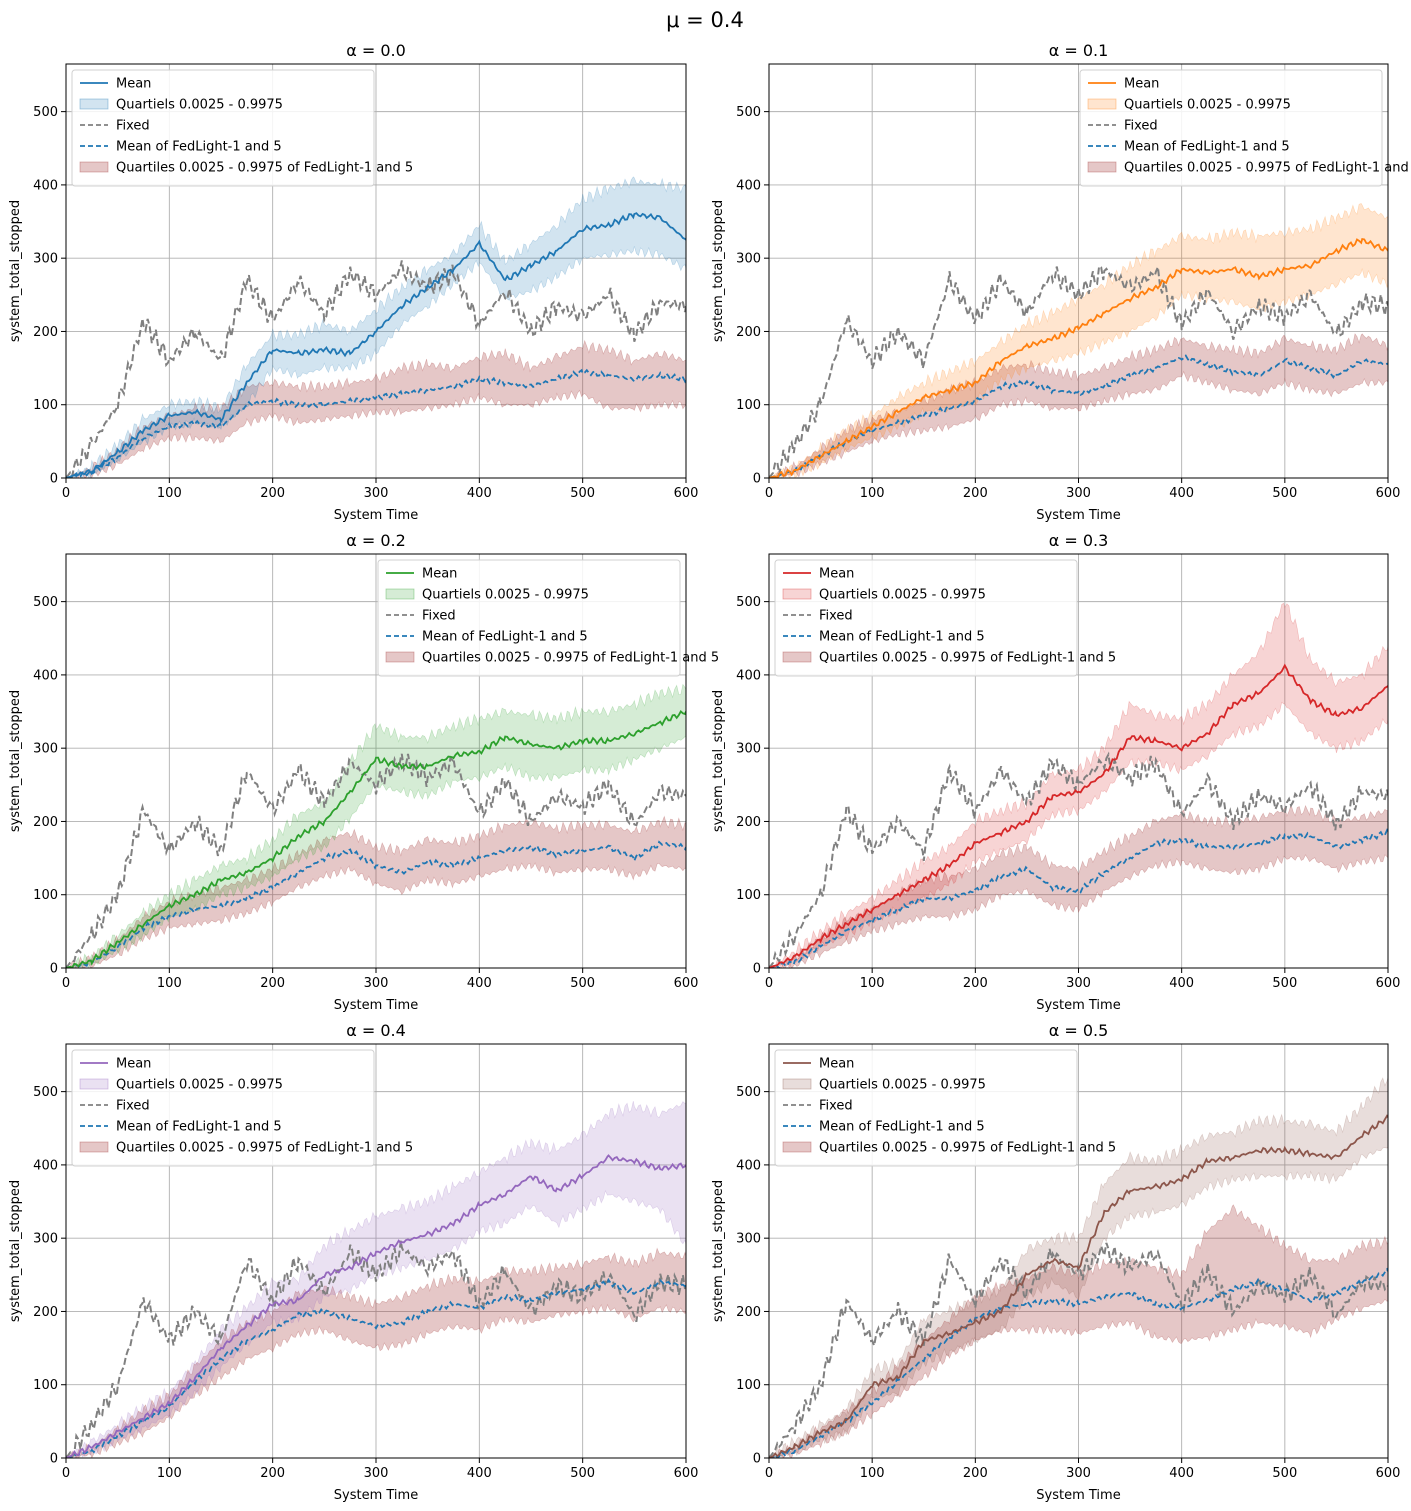 The width and height of the screenshot is (1411, 1511). Describe the element at coordinates (529, 618) in the screenshot. I see `legend-box` at that location.